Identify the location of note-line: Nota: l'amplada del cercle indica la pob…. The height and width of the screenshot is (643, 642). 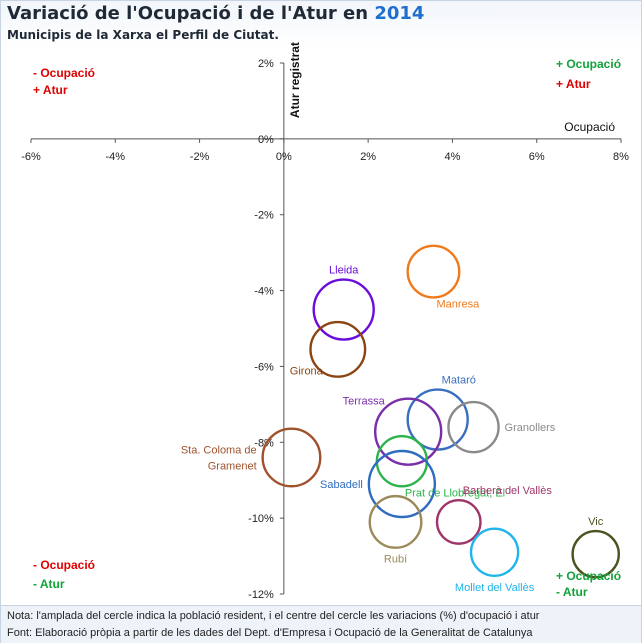
(273, 616).